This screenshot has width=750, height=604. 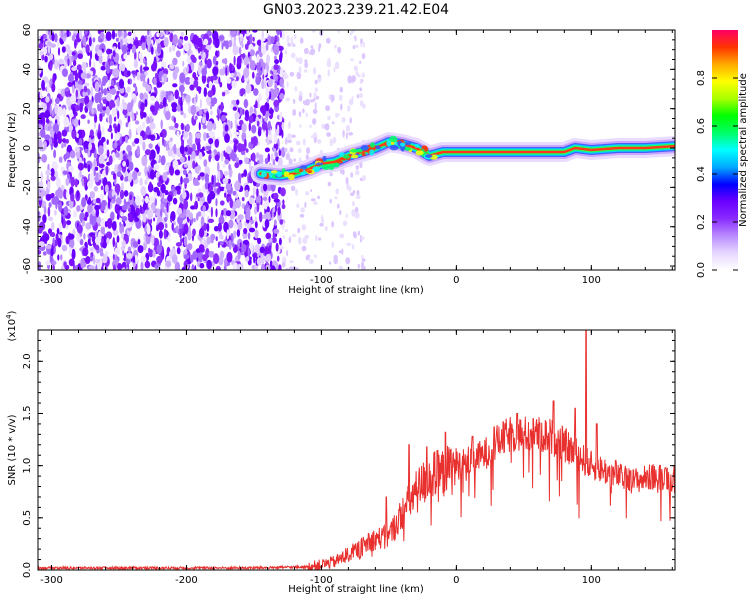 What do you see at coordinates (356, 10) in the screenshot?
I see `chart-title: GN03.2023.239.21.42.E04` at bounding box center [356, 10].